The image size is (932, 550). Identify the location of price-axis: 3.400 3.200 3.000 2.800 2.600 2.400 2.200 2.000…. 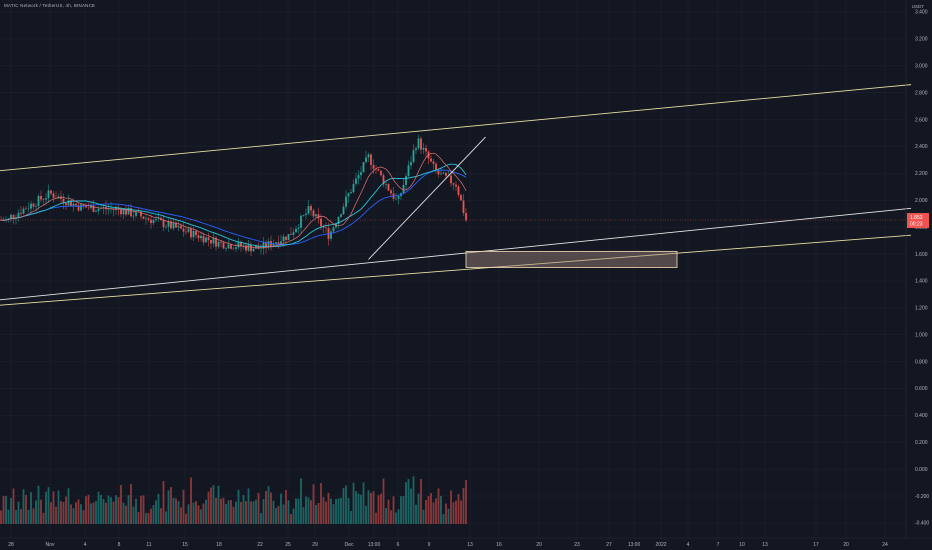
(917, 269).